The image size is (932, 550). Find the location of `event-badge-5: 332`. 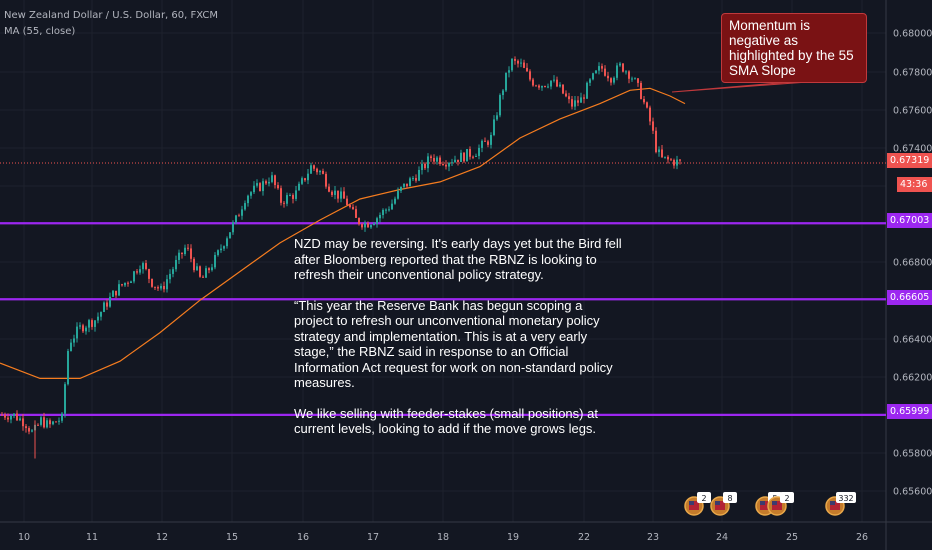

event-badge-5: 332 is located at coordinates (841, 503).